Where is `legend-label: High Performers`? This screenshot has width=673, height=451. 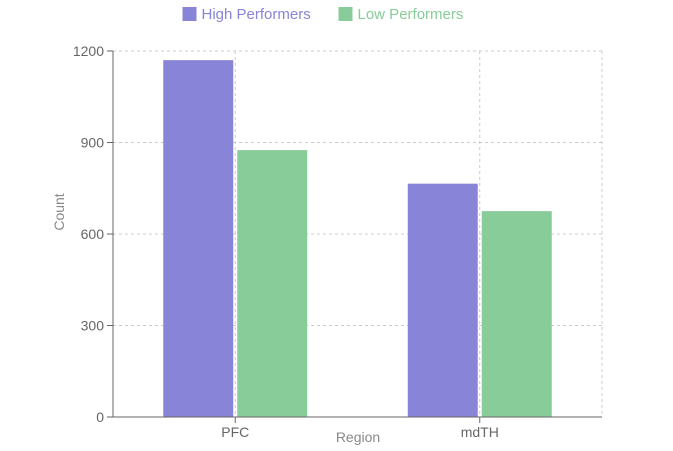
legend-label: High Performers is located at coordinates (256, 14).